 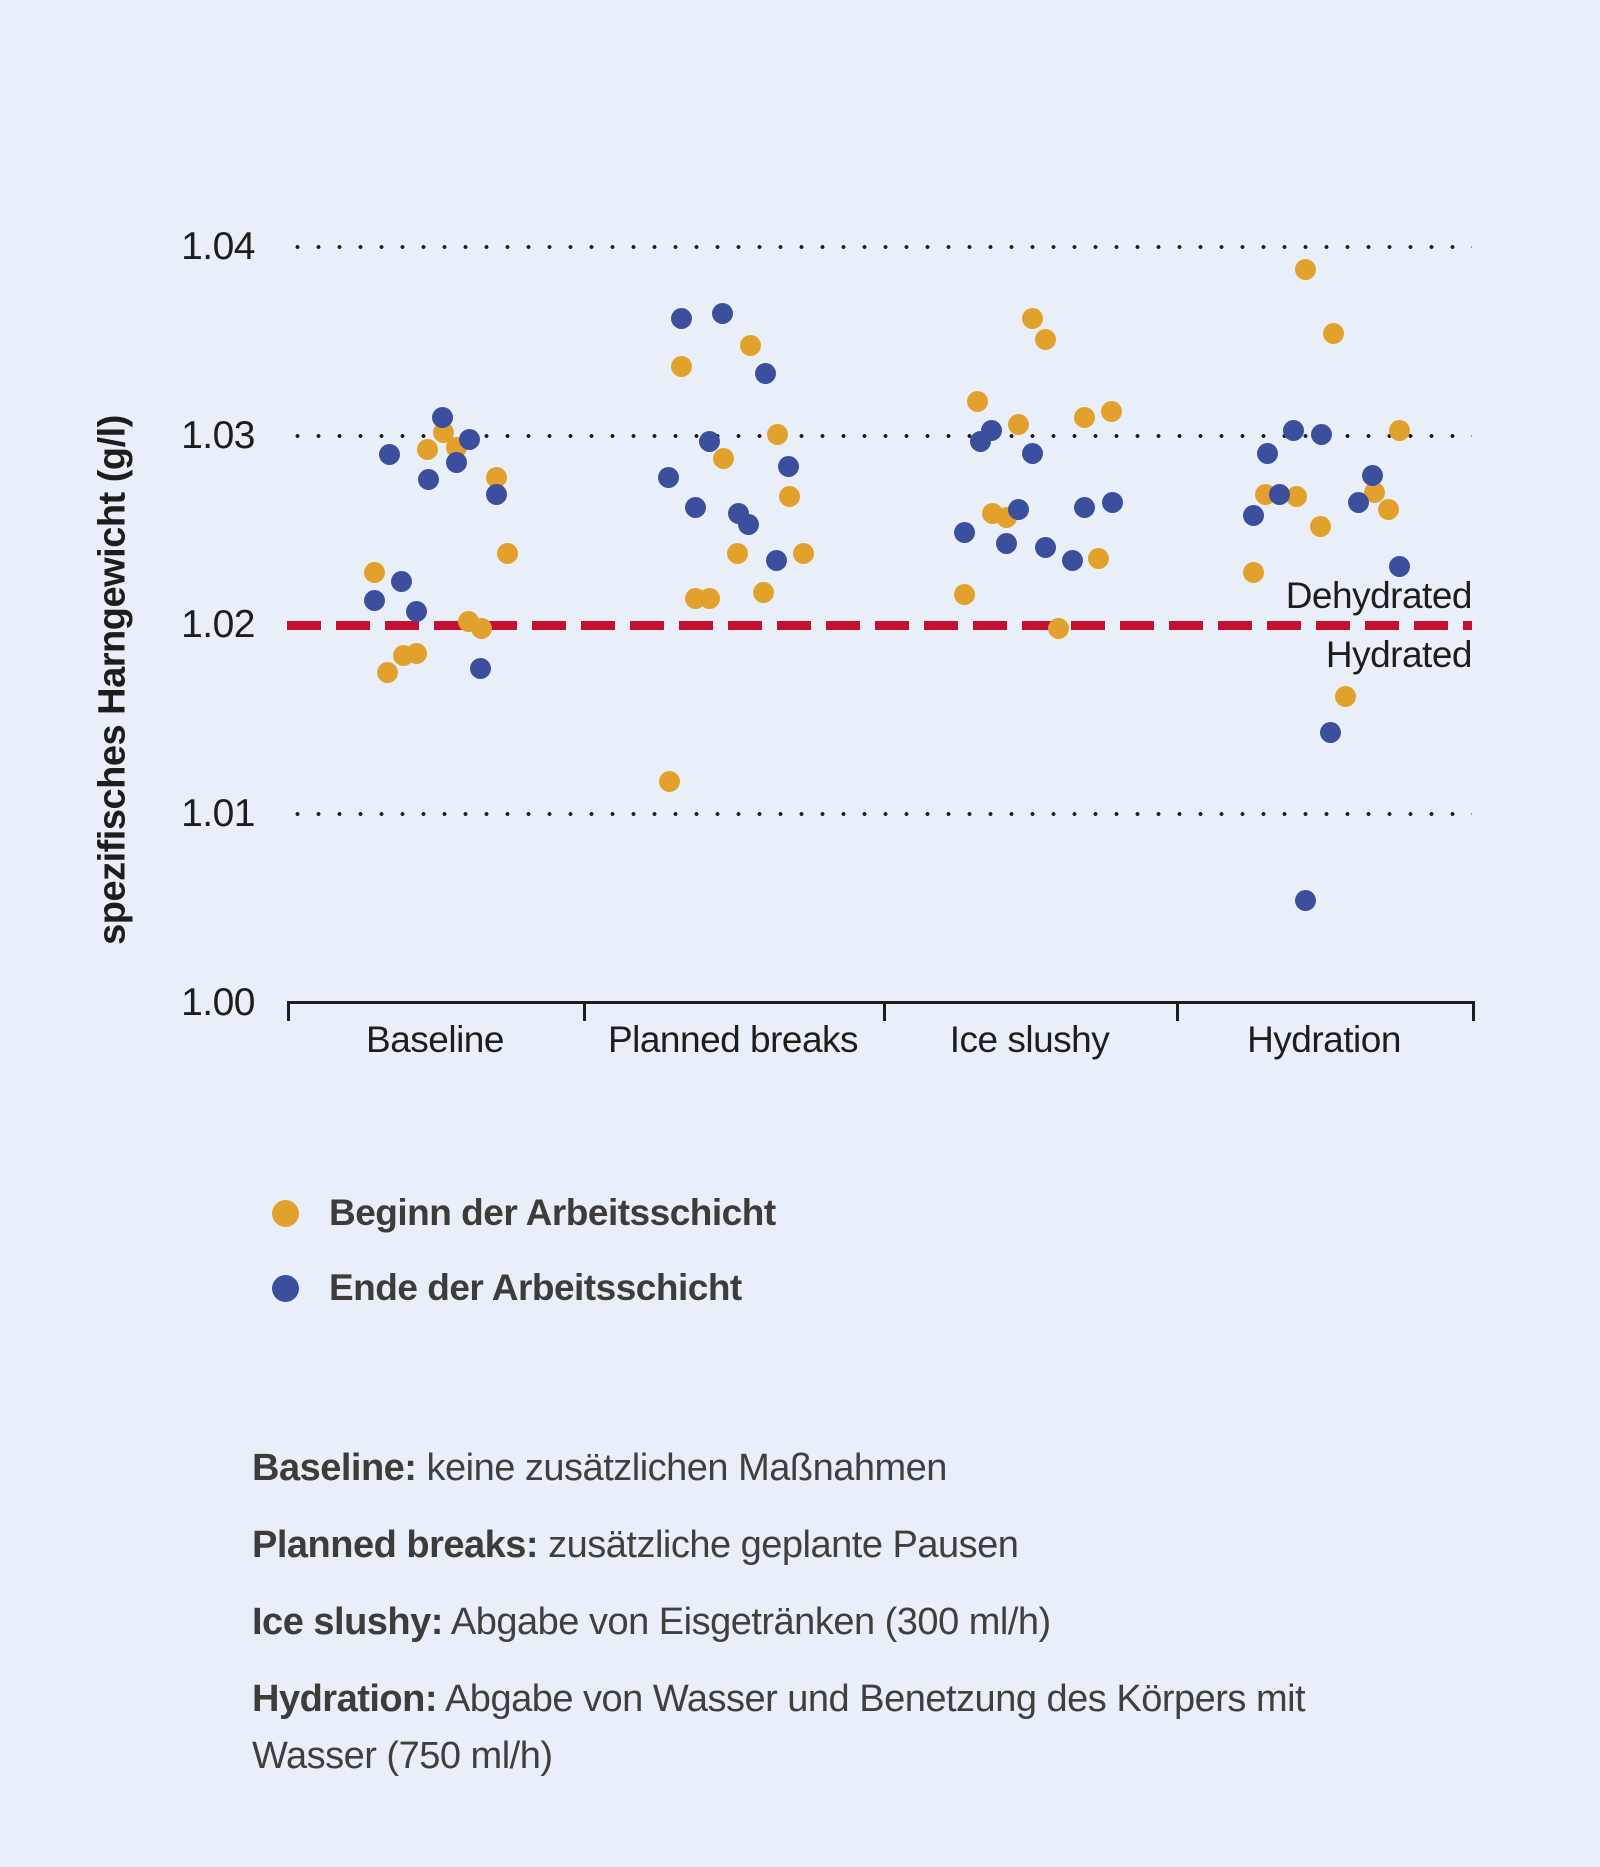 I want to click on x-axis-line, so click(x=881, y=1002).